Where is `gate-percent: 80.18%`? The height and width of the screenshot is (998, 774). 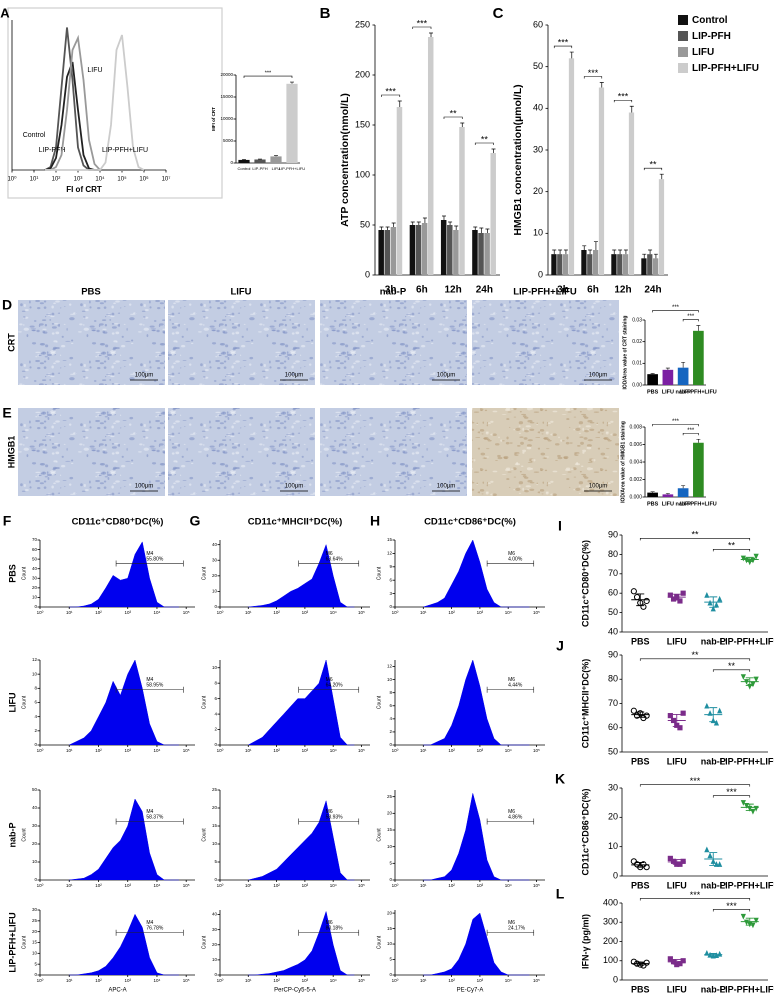
gate-percent: 80.18% is located at coordinates (335, 929).